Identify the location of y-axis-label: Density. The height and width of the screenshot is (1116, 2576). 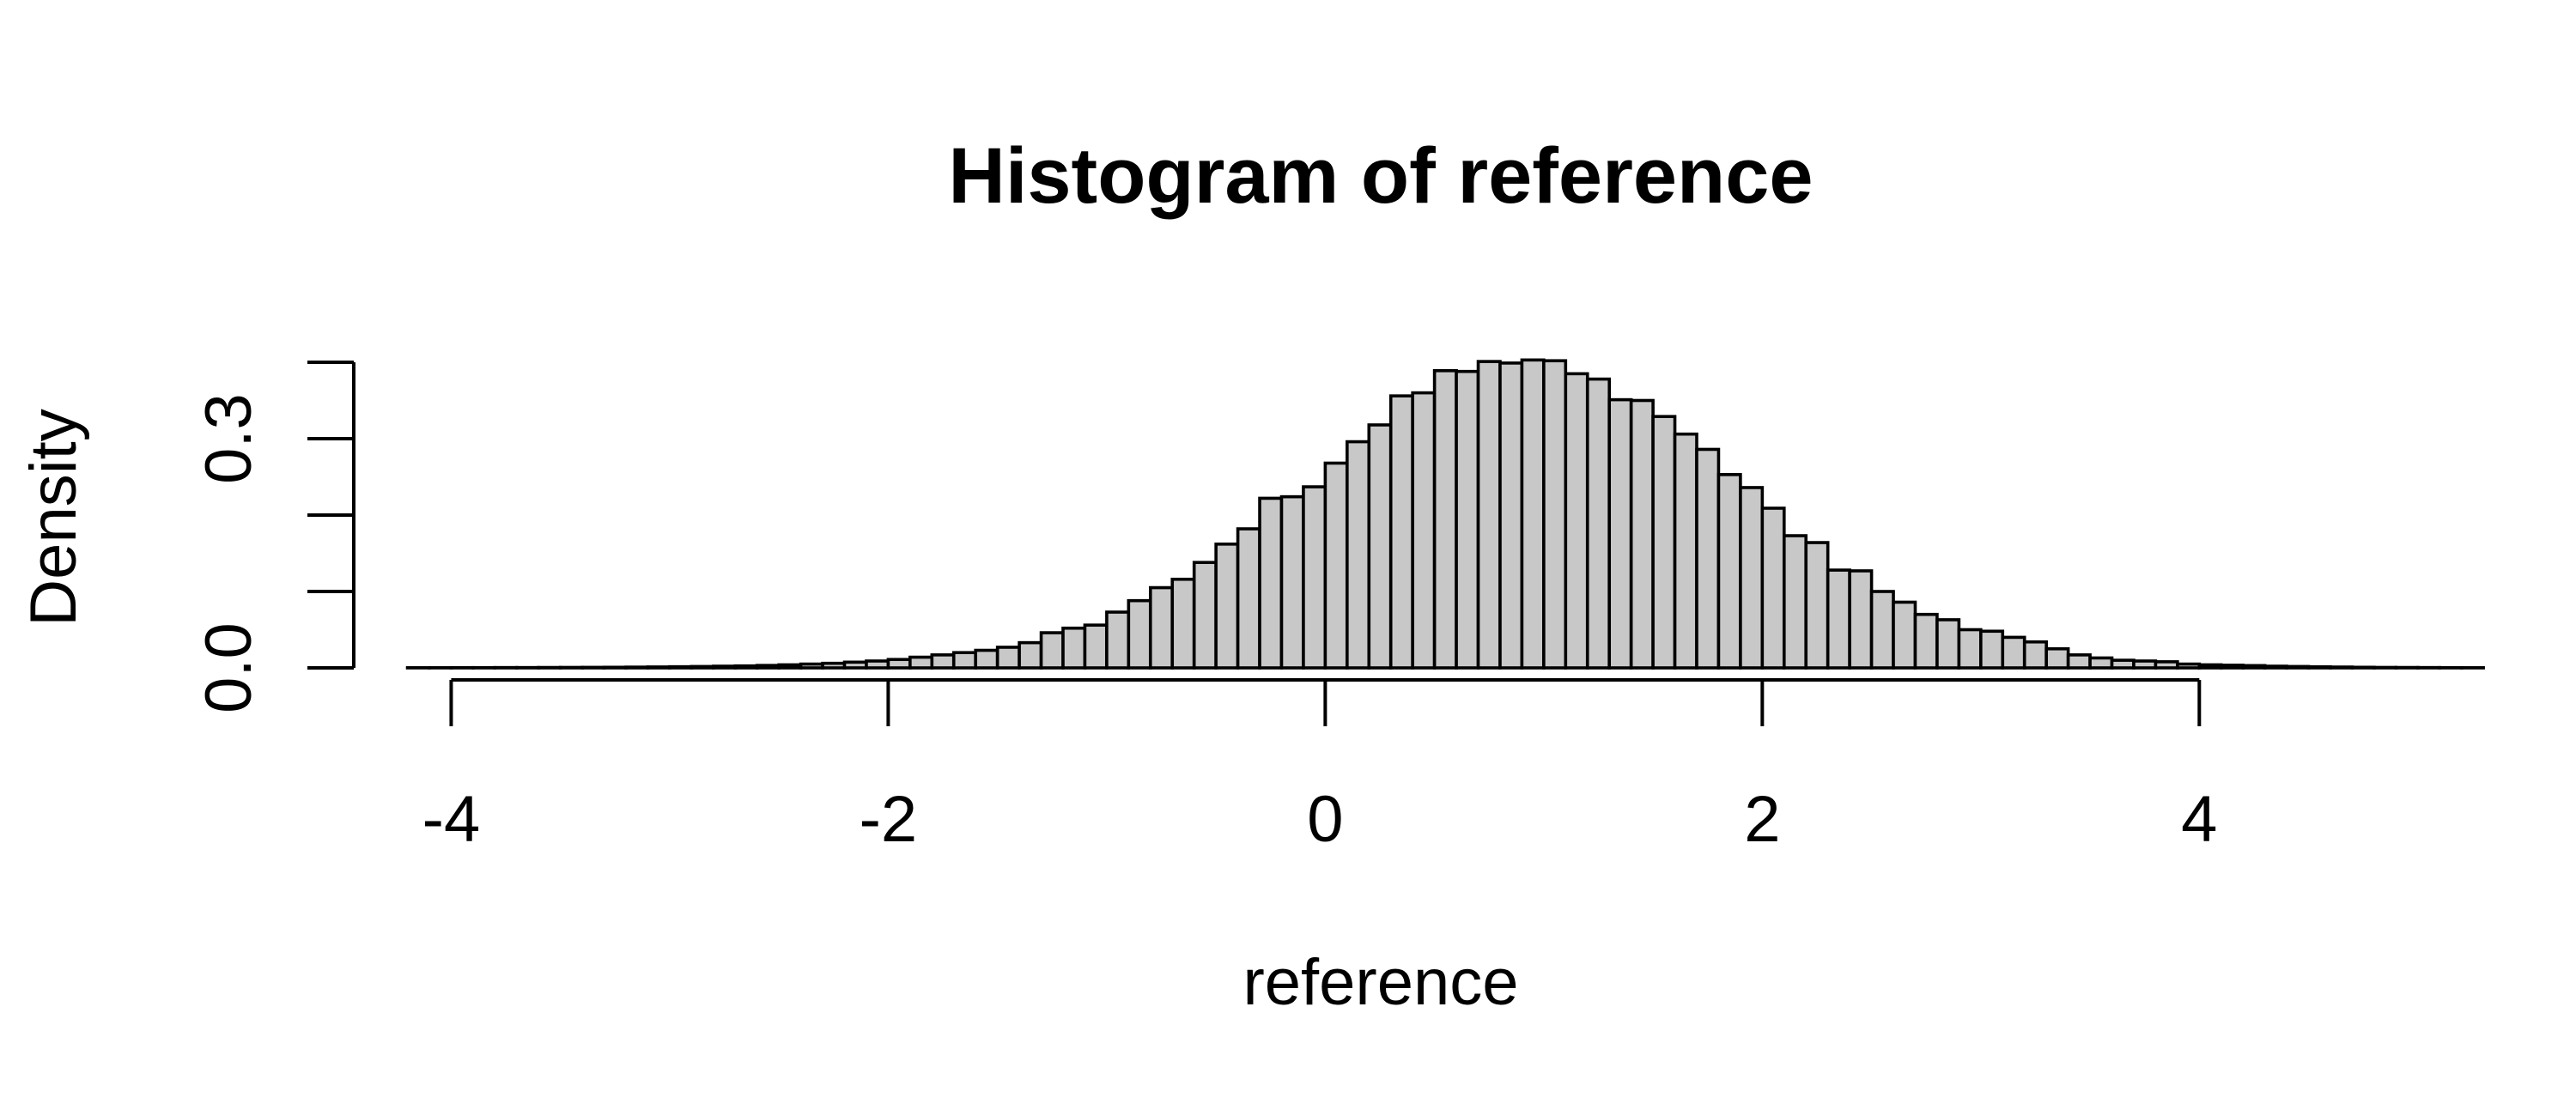
(53, 518).